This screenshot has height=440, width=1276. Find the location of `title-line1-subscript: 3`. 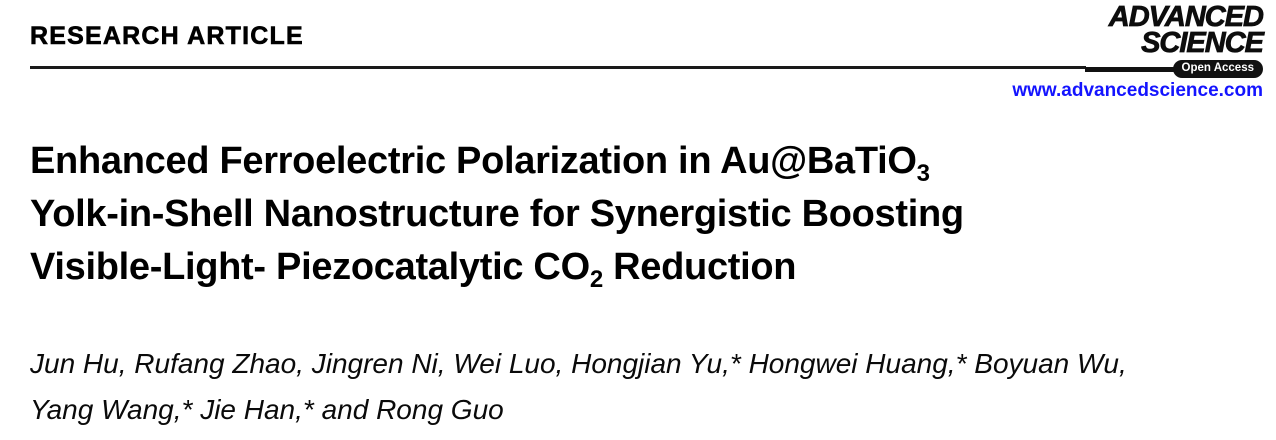

title-line1-subscript: 3 is located at coordinates (923, 173).